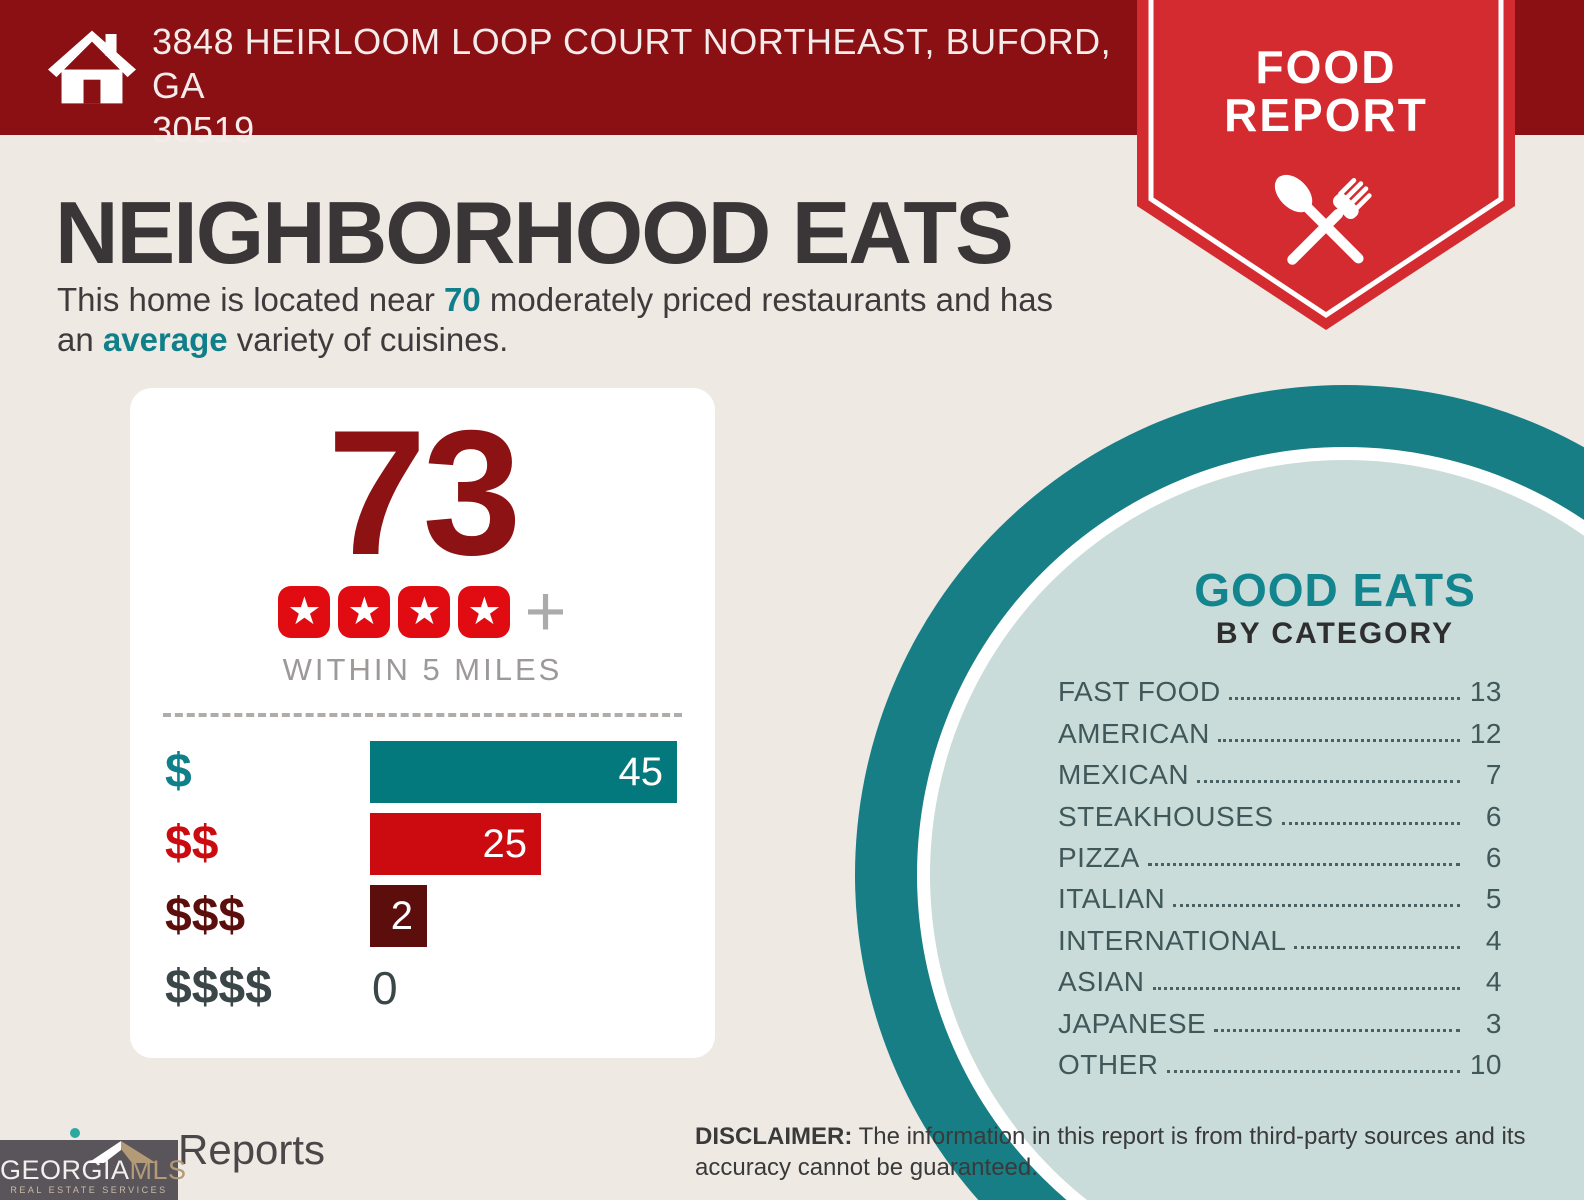 This screenshot has width=1584, height=1200. I want to click on category-value: 5, so click(1493, 899).